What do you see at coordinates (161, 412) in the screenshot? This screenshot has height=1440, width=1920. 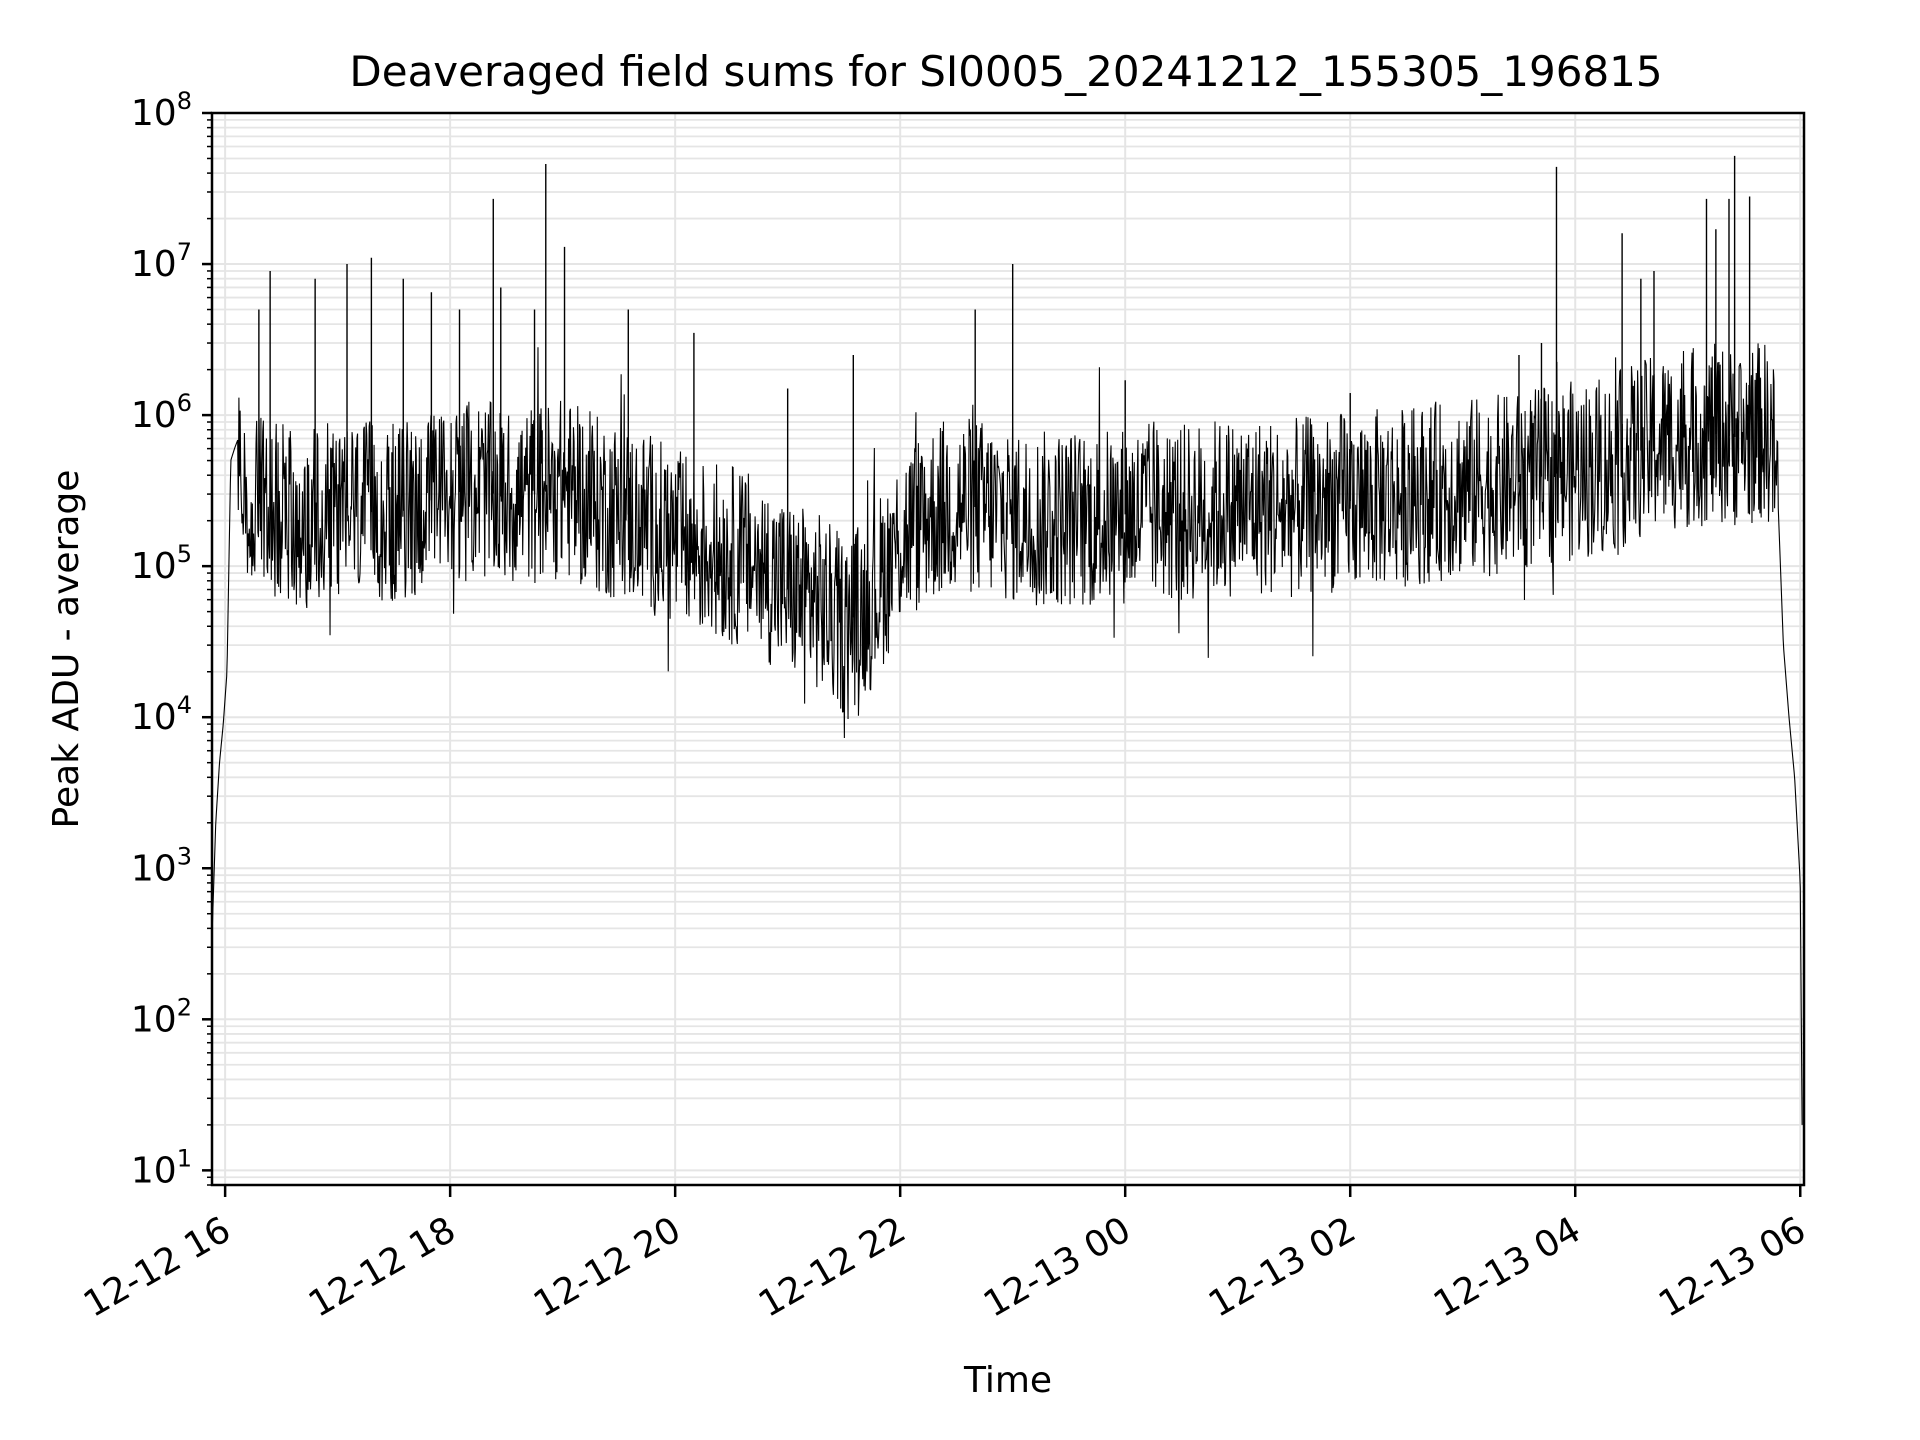 I see `y-tick-label: 10⁶` at bounding box center [161, 412].